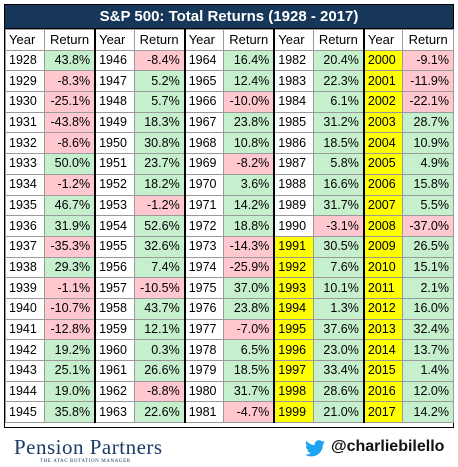 The image size is (458, 467). What do you see at coordinates (114, 246) in the screenshot?
I see `year-cell: 1955` at bounding box center [114, 246].